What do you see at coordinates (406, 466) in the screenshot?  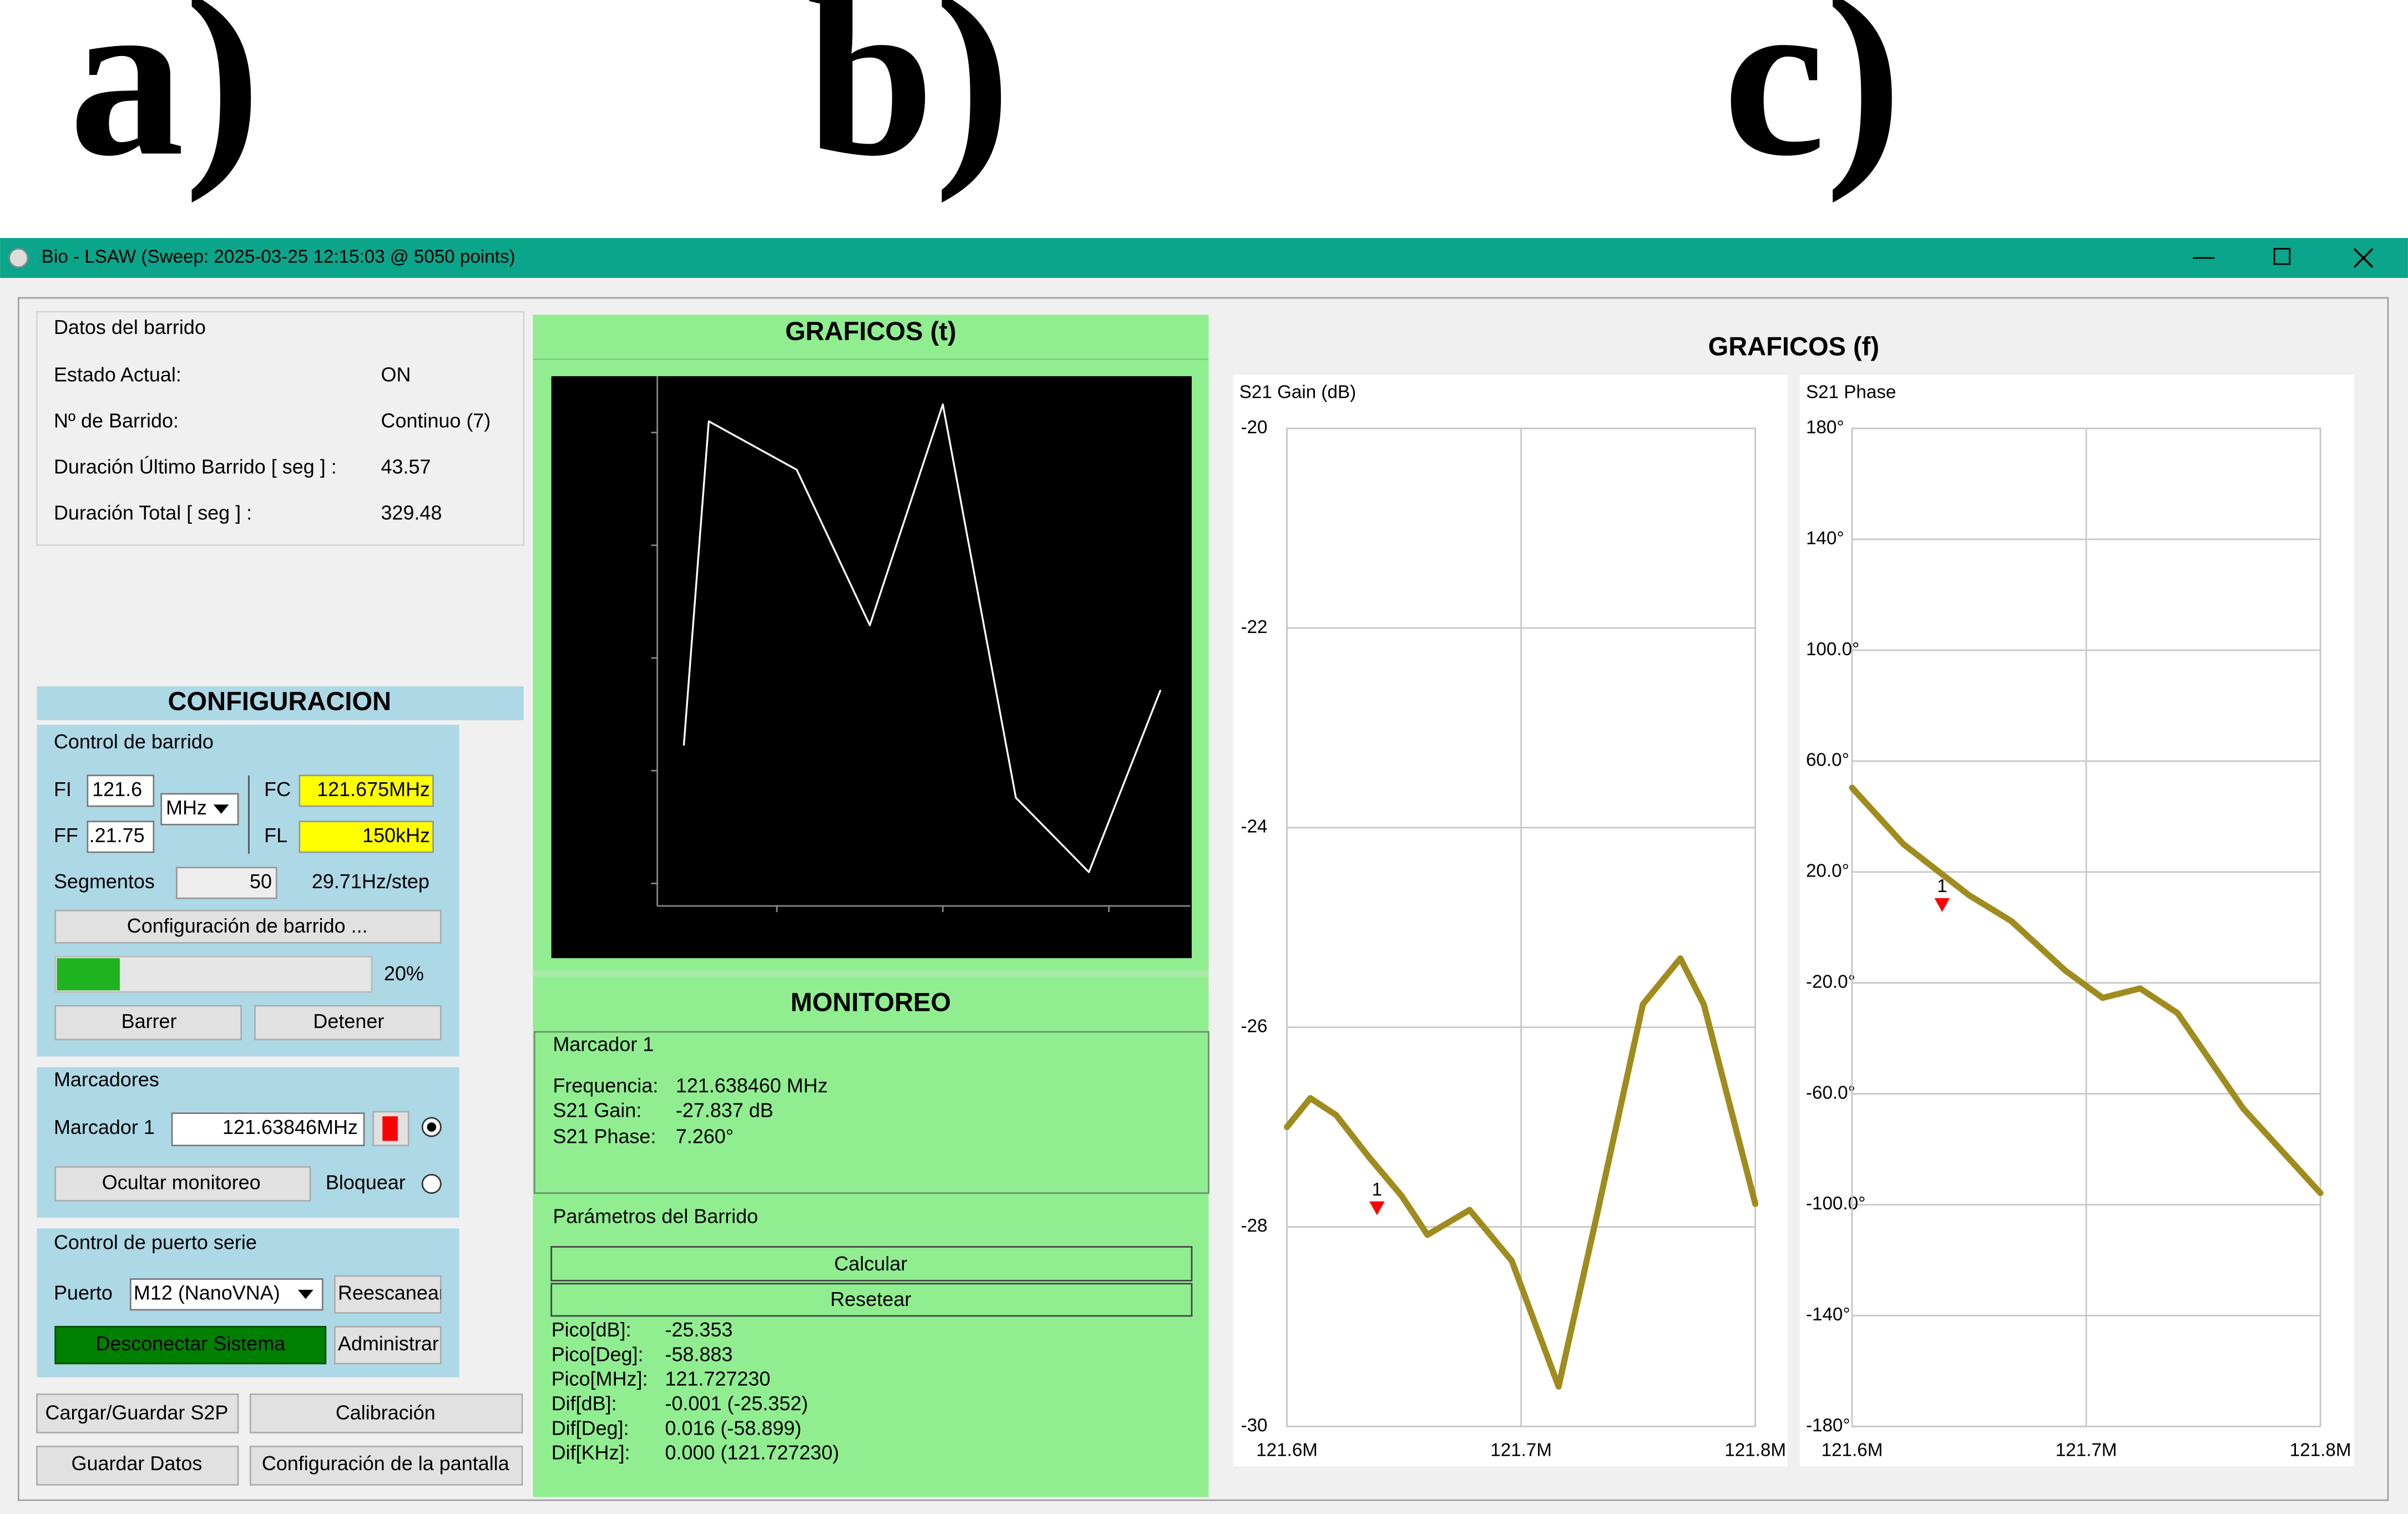 I see `value: 43.57` at bounding box center [406, 466].